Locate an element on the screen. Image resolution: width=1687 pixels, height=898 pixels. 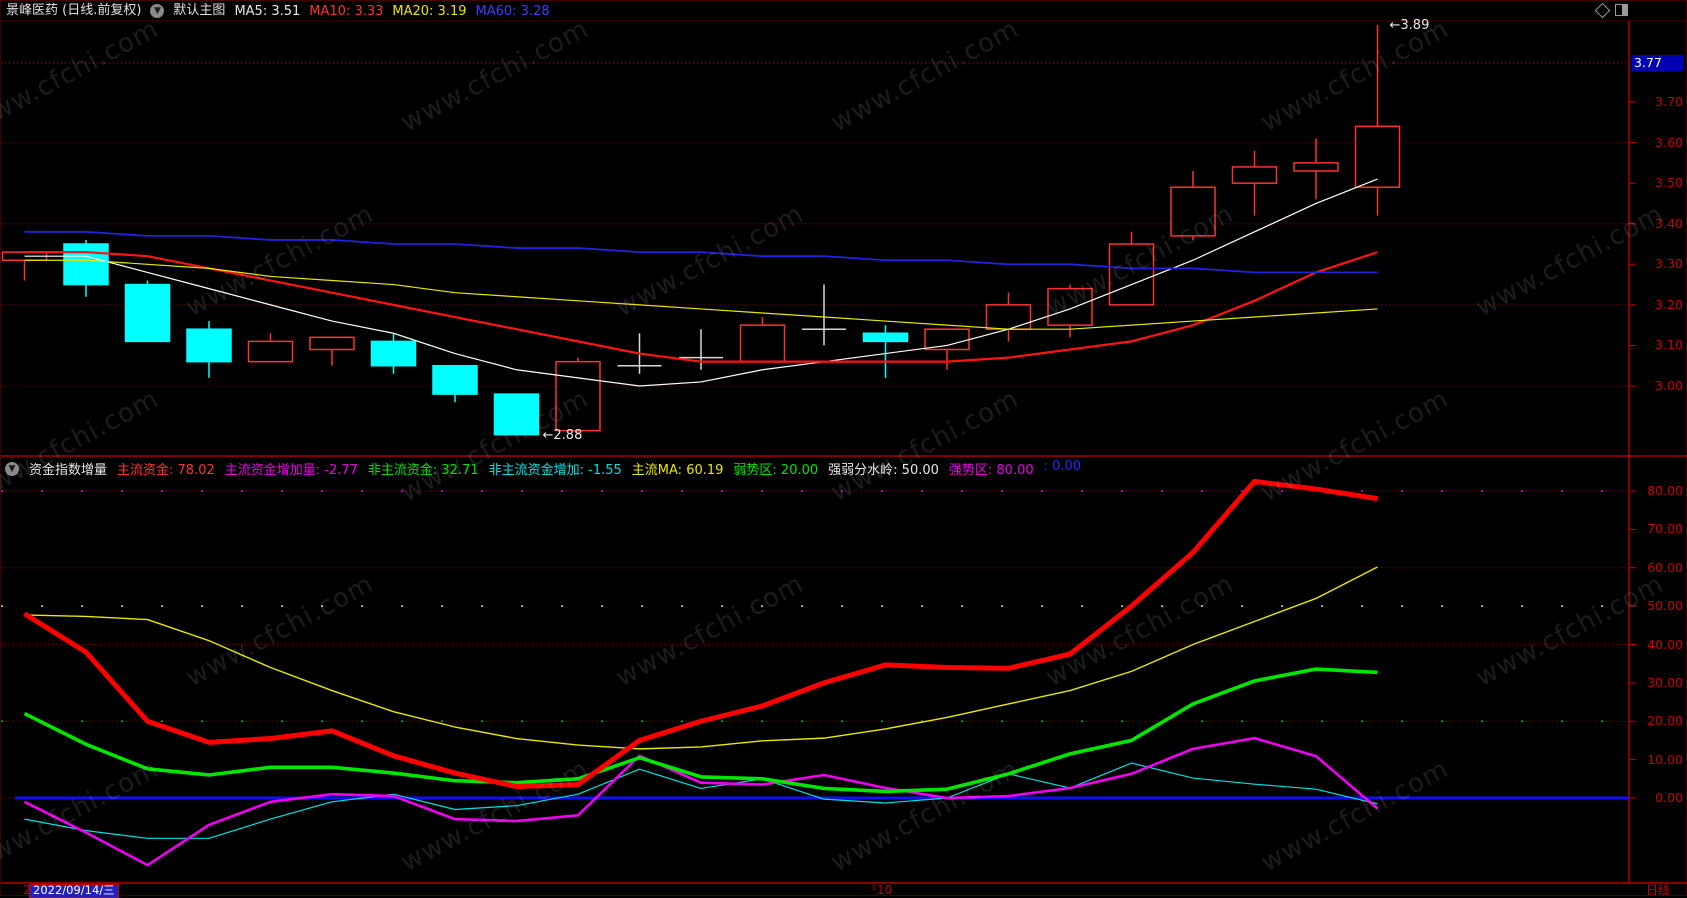
indicator-field: : 0.00 is located at coordinates (1062, 466).